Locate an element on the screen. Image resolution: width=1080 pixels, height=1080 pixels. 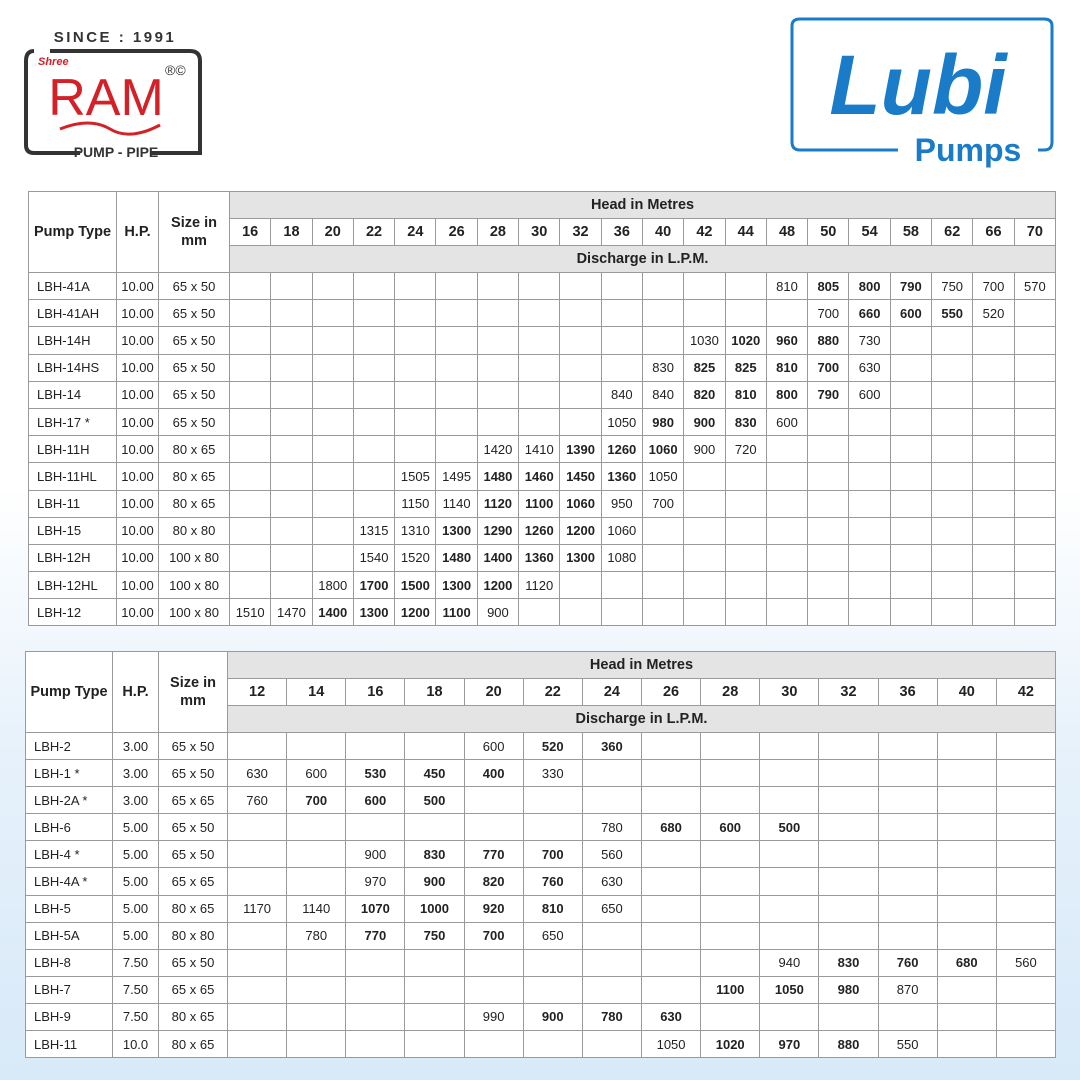
pump-row: LBH-14HS 10.00 65 x 50 830 825 825 810 700 630 is located at coordinates (542, 367).